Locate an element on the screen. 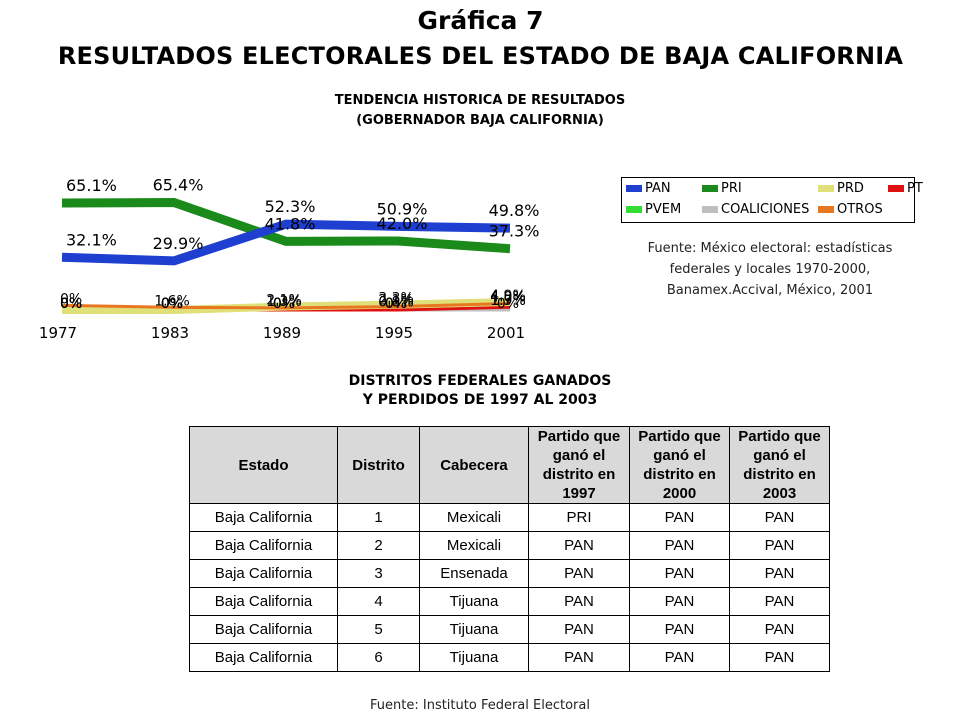 This screenshot has height=721, width=961. legend-label: PT is located at coordinates (915, 188).